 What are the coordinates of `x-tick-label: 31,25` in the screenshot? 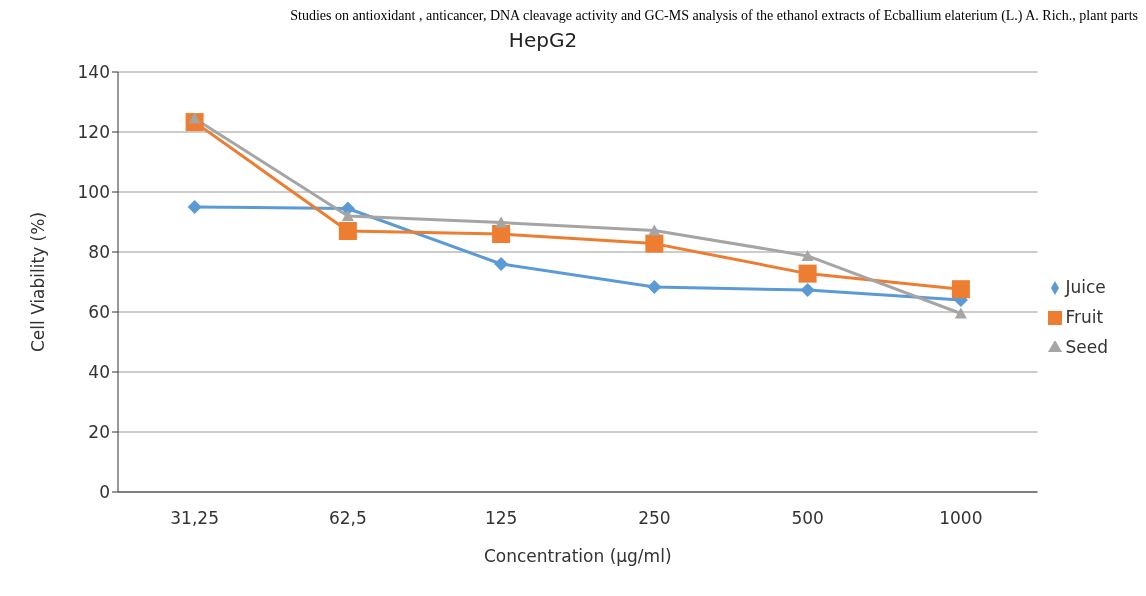 It's located at (194, 518).